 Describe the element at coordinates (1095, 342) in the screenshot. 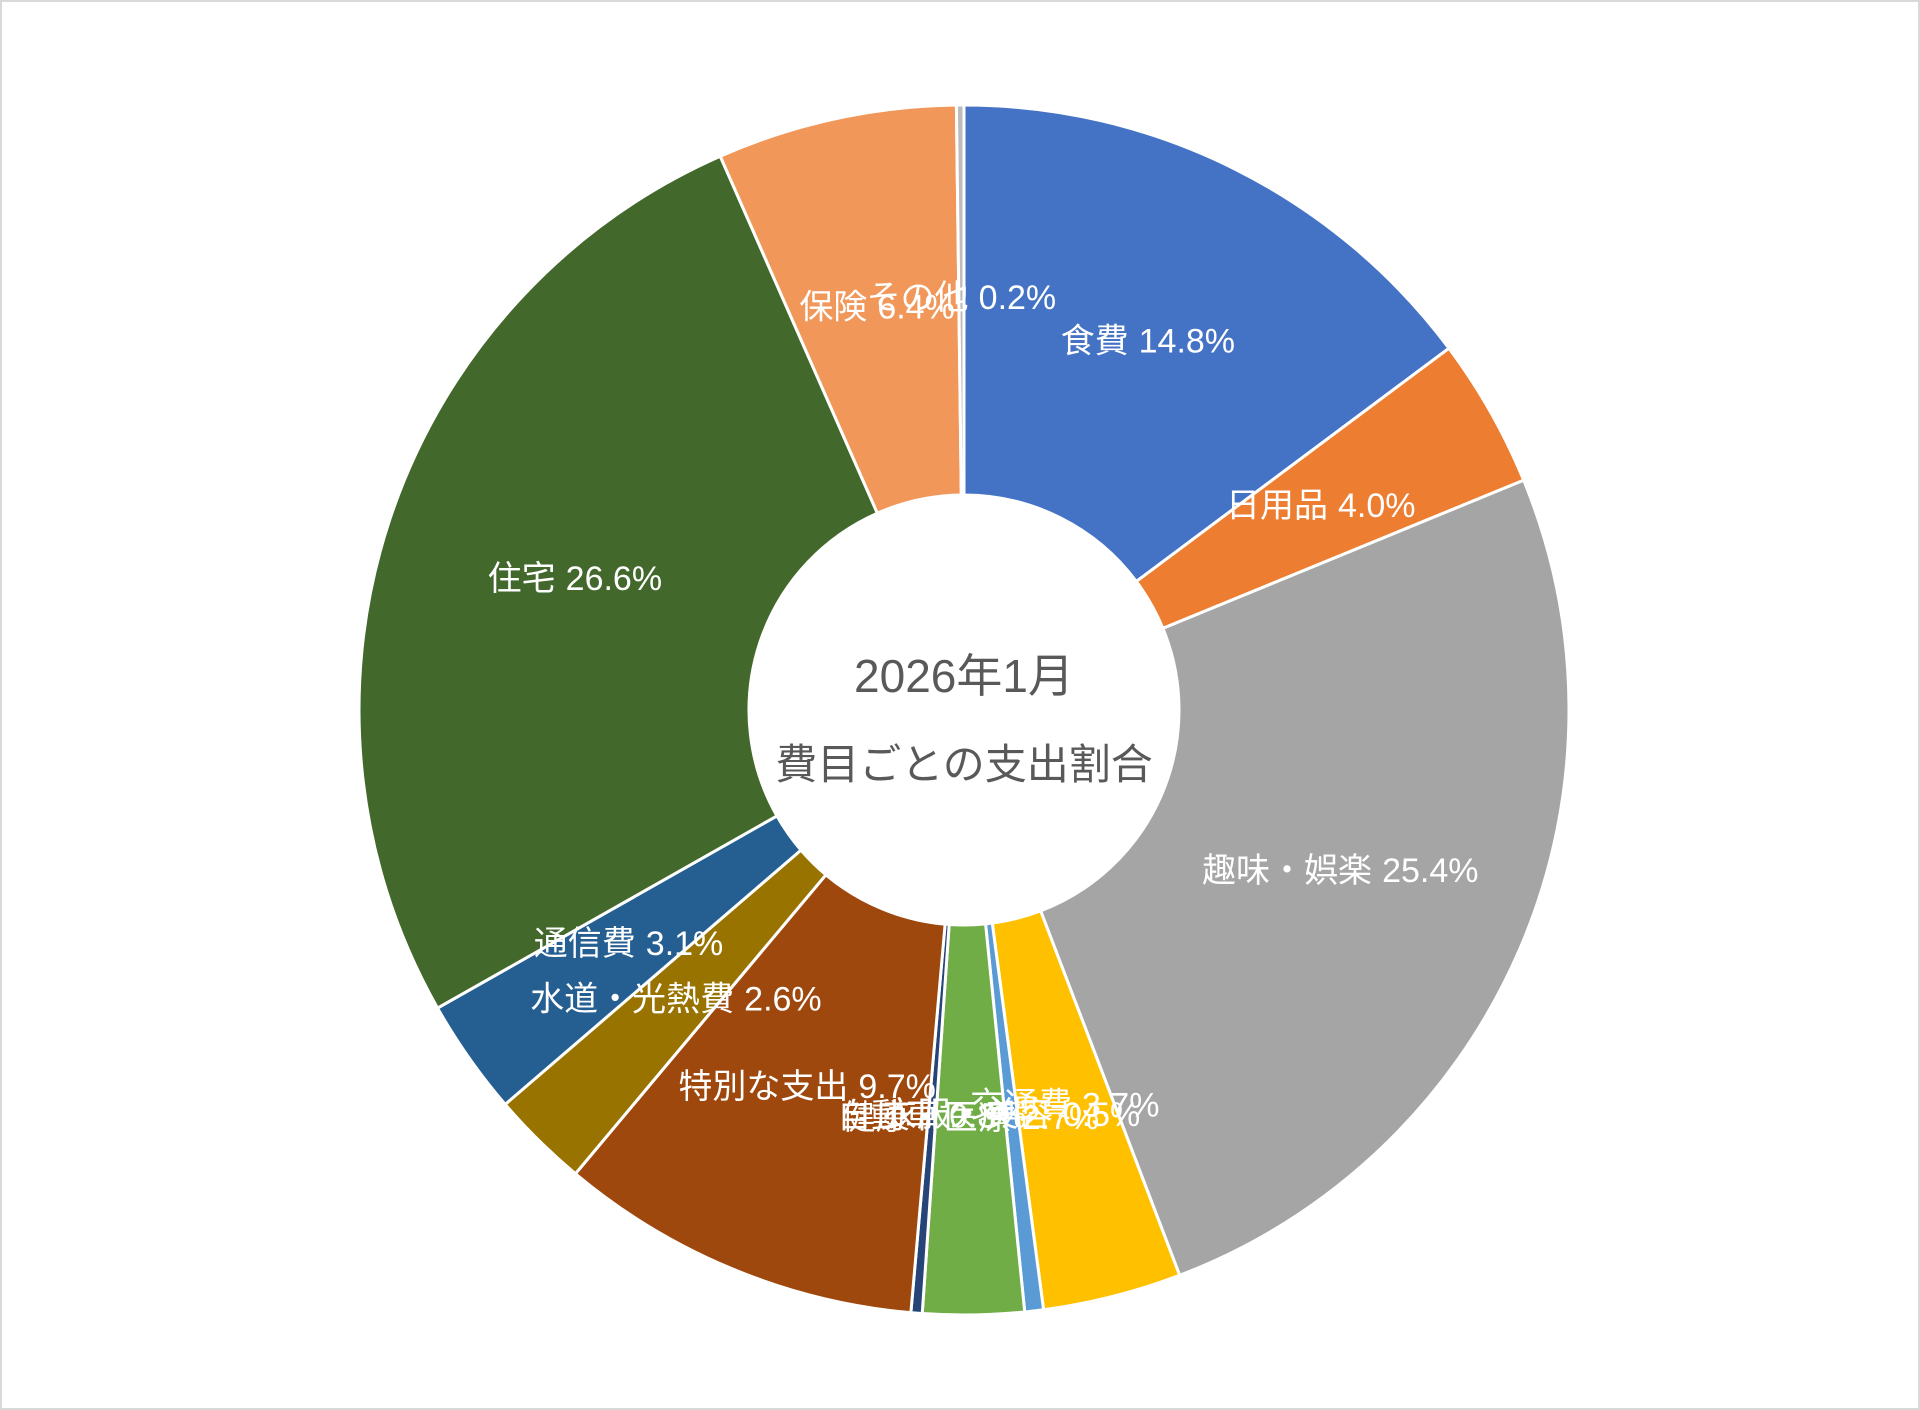

I see `label-category: 食費` at that location.